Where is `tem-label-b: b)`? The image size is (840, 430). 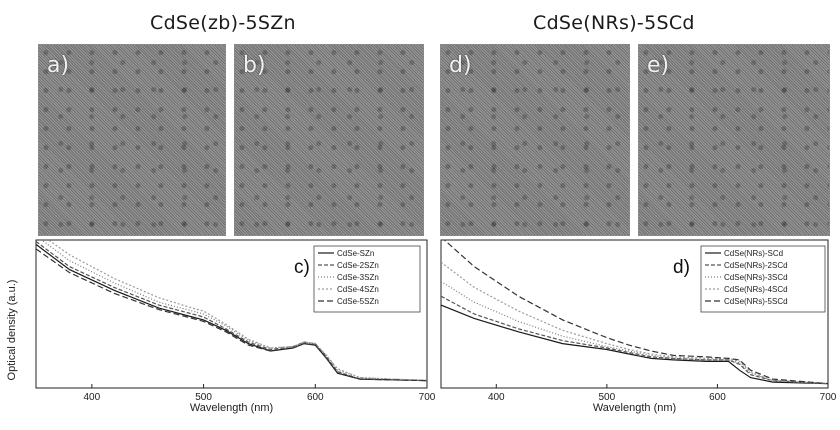 tem-label-b: b) is located at coordinates (254, 65).